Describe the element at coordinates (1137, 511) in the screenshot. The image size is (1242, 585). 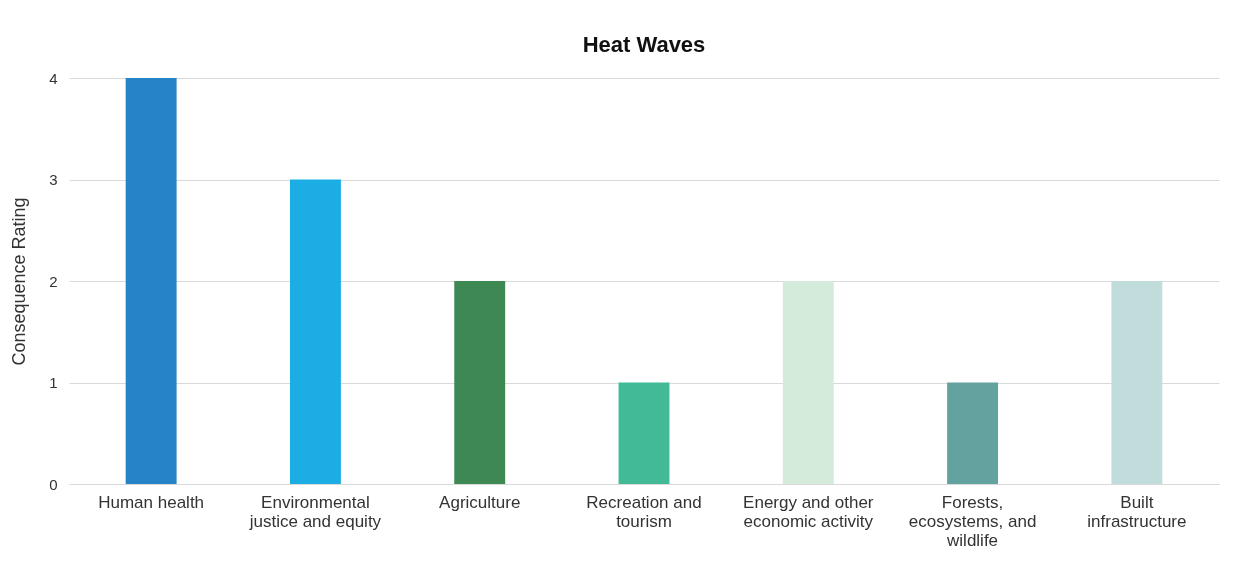
I see `x-tick-label: Built infrastructure` at that location.